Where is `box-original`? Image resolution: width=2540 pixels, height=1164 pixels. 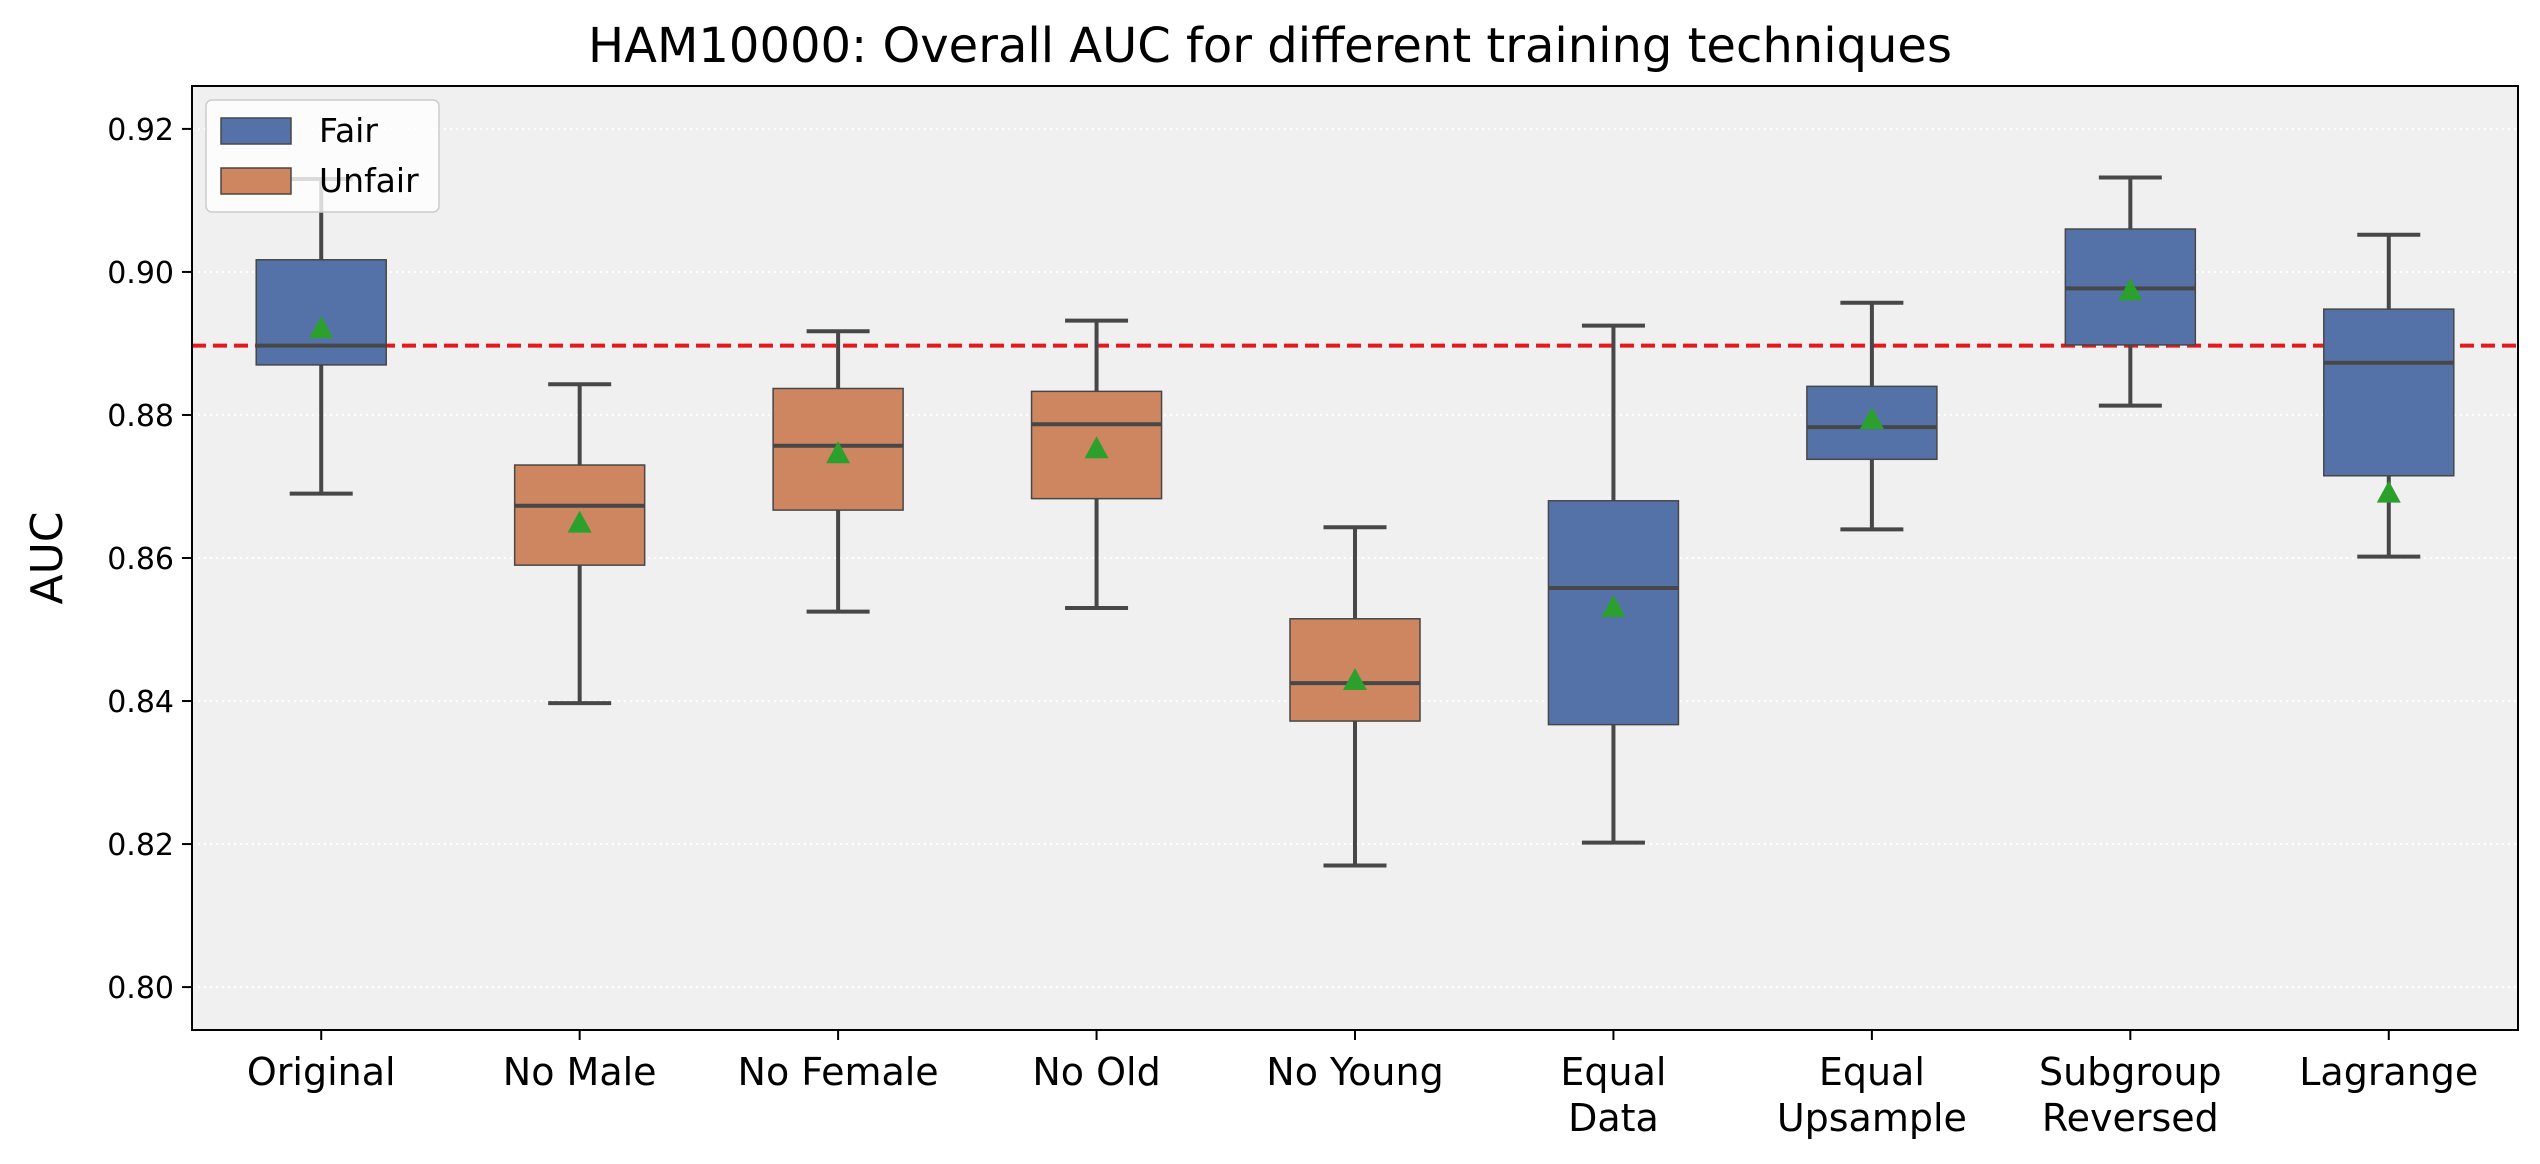 box-original is located at coordinates (321, 336).